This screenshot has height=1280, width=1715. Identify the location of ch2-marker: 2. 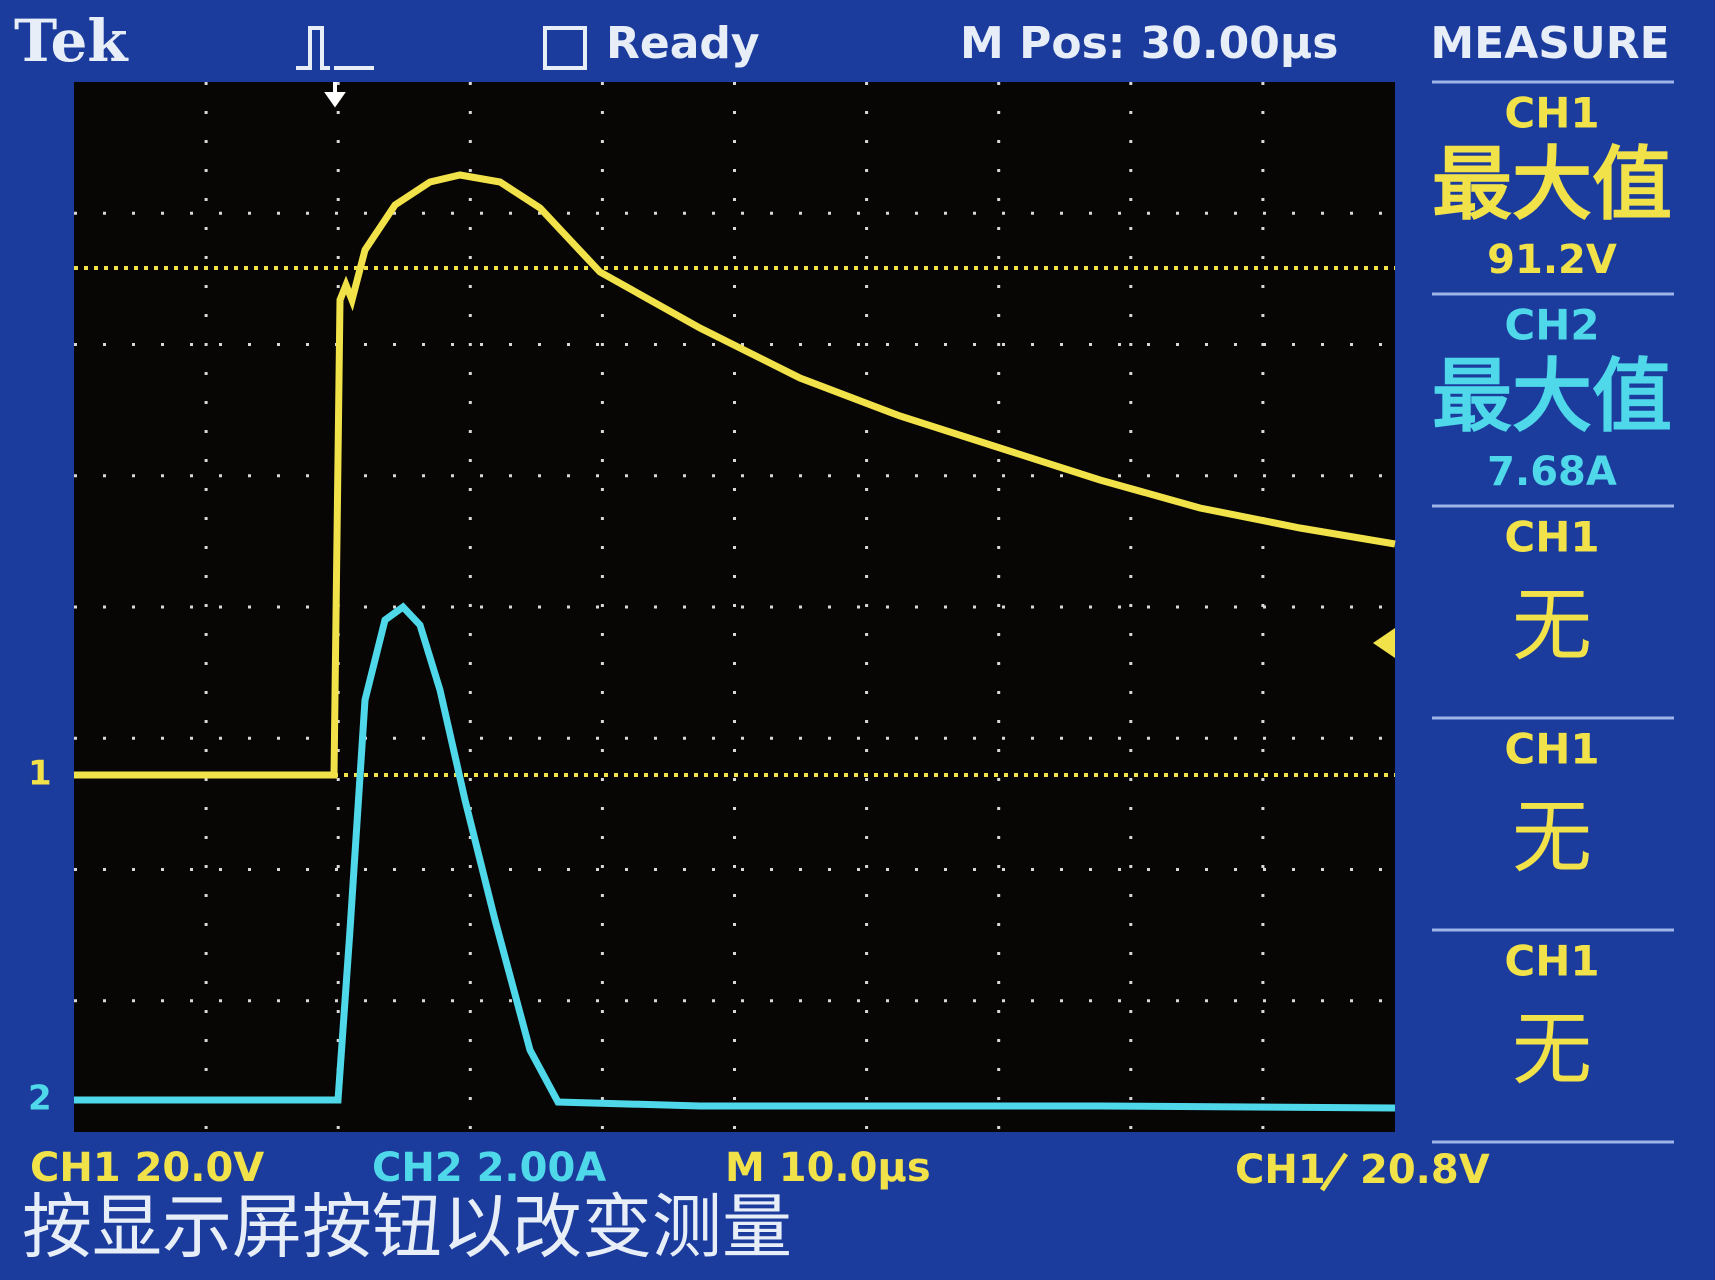
(40, 1099).